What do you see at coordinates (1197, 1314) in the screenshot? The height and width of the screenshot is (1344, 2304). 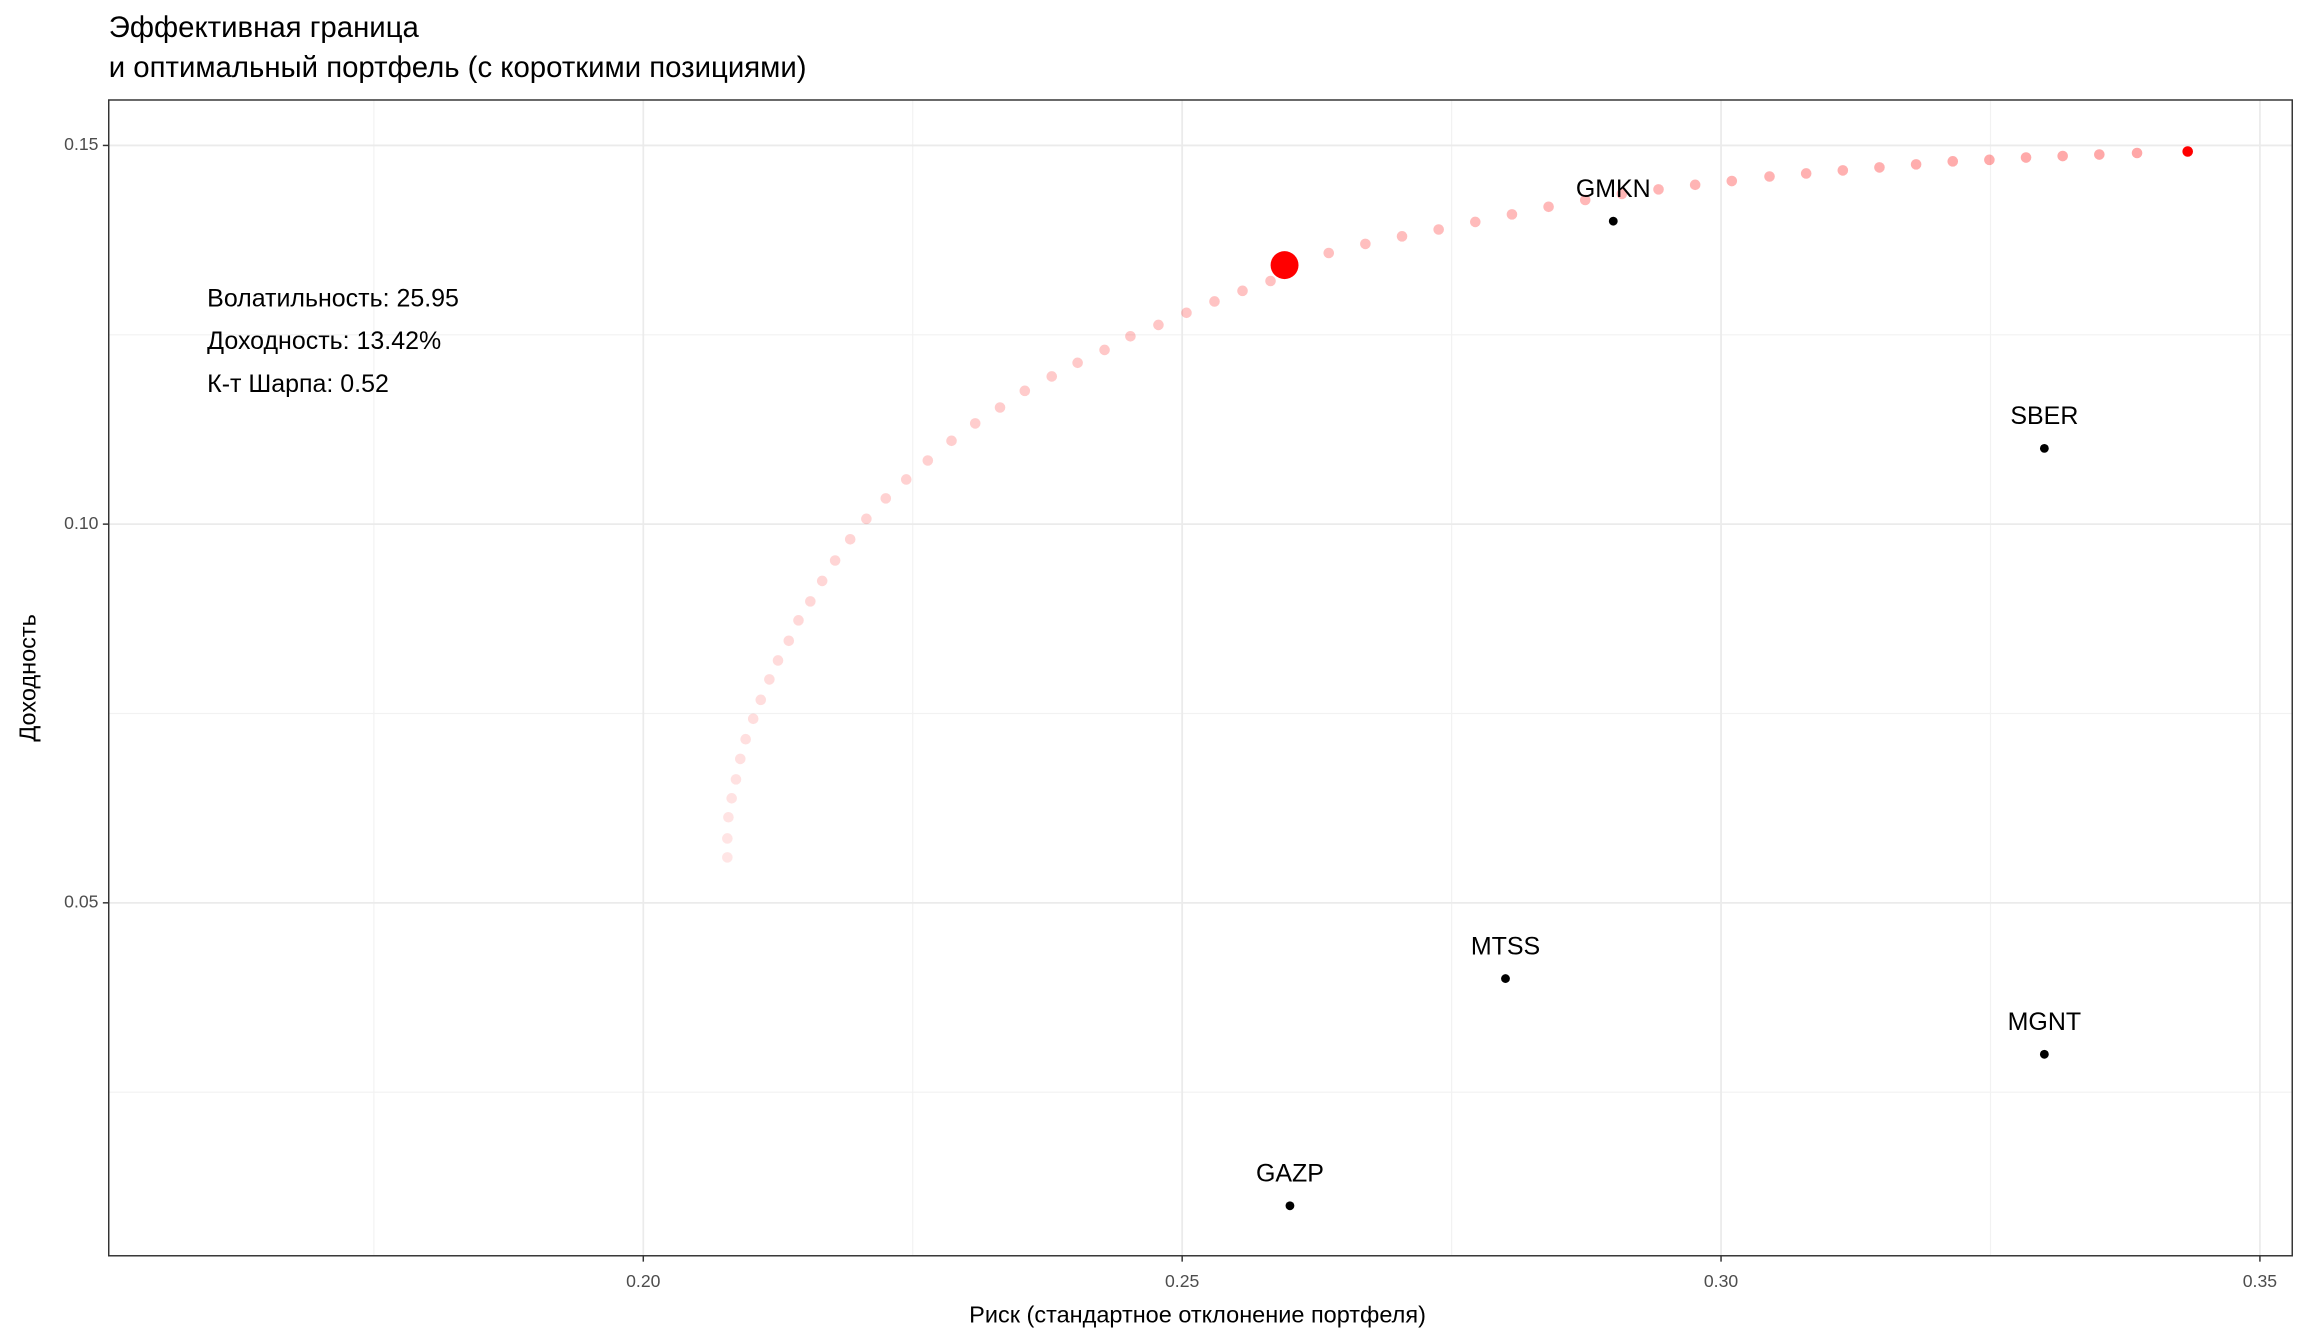 I see `x-axis-title: Риск (стандартное отклонение портфеля)` at bounding box center [1197, 1314].